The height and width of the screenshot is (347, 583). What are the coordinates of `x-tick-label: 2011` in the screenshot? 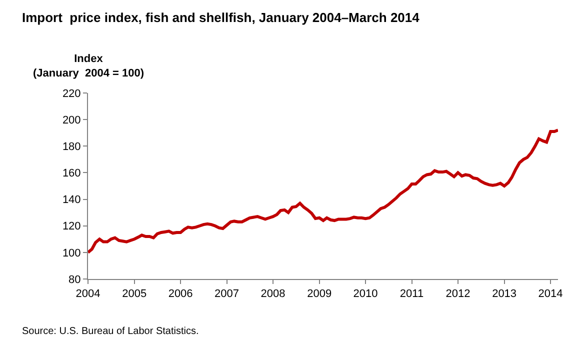 It's located at (412, 294).